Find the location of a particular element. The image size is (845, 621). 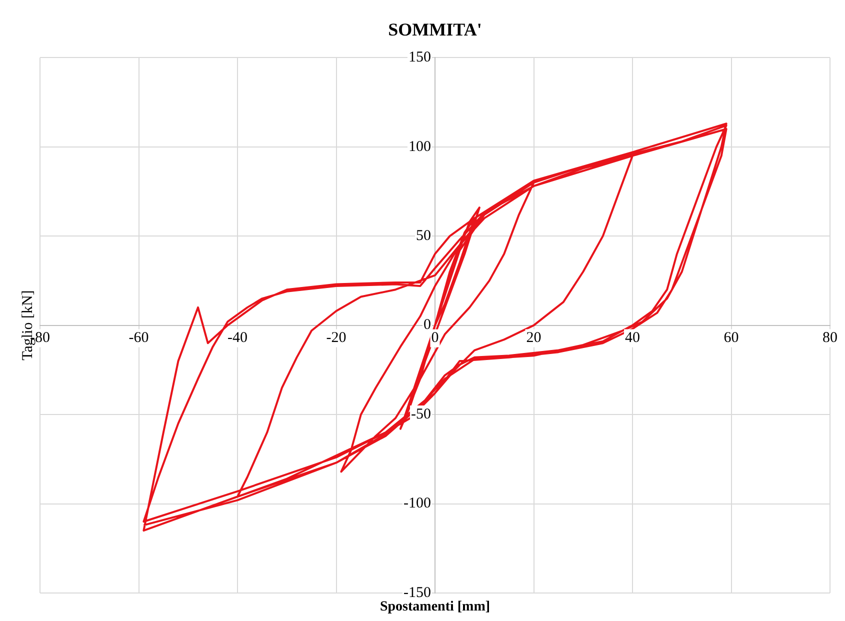

x-tick-label: -60 is located at coordinates (138, 338).